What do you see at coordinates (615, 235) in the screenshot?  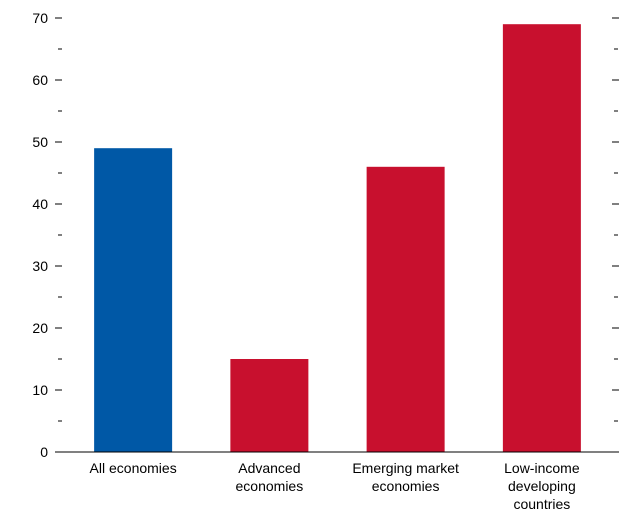 I see `right-axis-ticks` at bounding box center [615, 235].